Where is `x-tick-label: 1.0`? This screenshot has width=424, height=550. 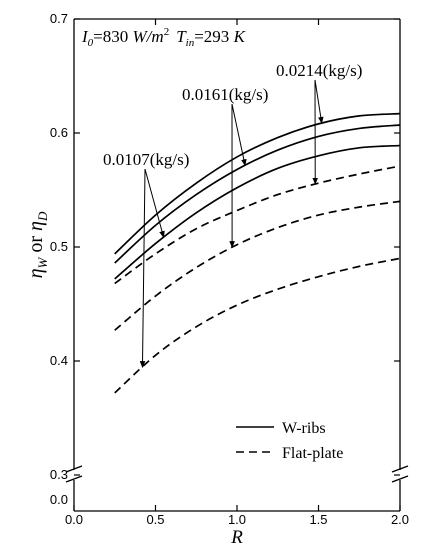 x-tick-label: 1.0 is located at coordinates (237, 519).